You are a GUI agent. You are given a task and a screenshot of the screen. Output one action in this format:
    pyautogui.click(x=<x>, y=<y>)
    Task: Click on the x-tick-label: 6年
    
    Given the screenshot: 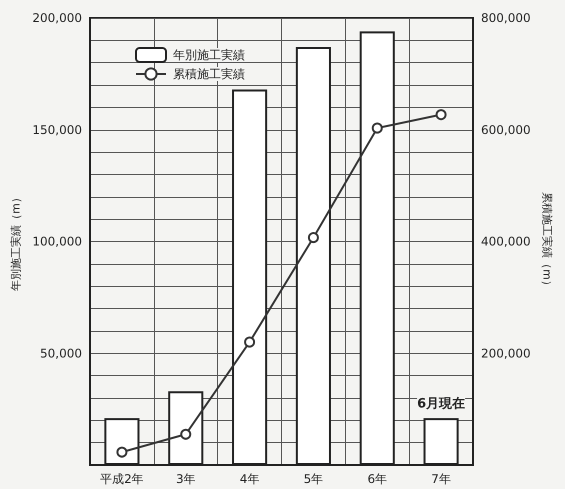 What is the action you would take?
    pyautogui.click(x=377, y=479)
    